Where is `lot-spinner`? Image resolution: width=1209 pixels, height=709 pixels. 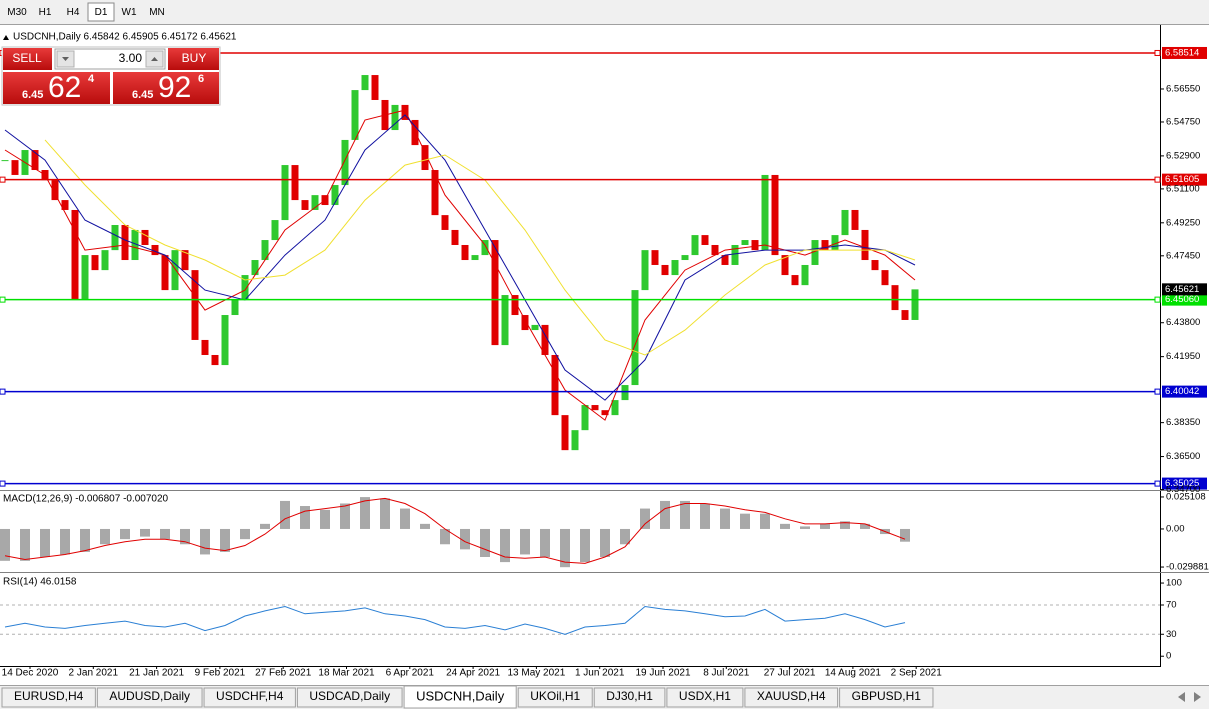 lot-spinner is located at coordinates (110, 59).